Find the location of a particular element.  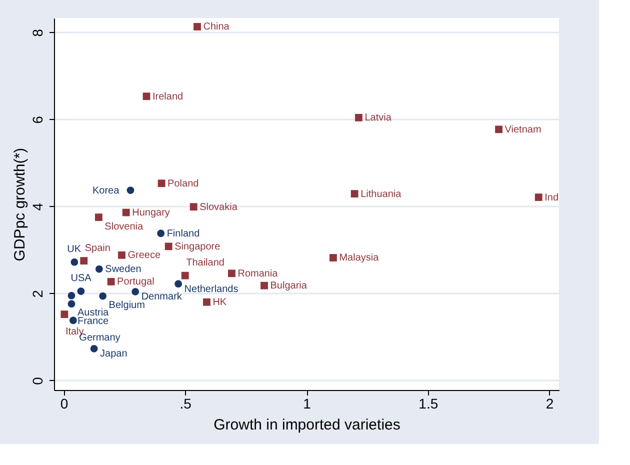

y-tick-label: 2 is located at coordinates (38, 294).